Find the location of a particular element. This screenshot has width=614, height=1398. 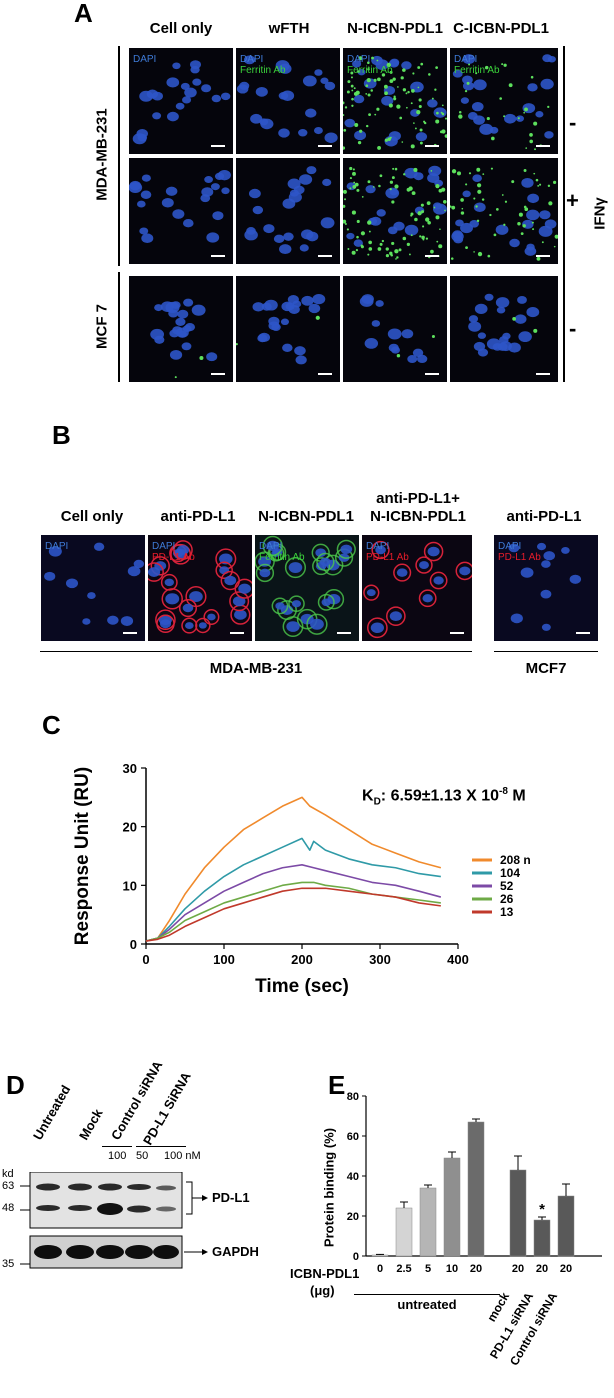

panel-a-row-mda: MDA-MB-231 is located at coordinates (102, 154).